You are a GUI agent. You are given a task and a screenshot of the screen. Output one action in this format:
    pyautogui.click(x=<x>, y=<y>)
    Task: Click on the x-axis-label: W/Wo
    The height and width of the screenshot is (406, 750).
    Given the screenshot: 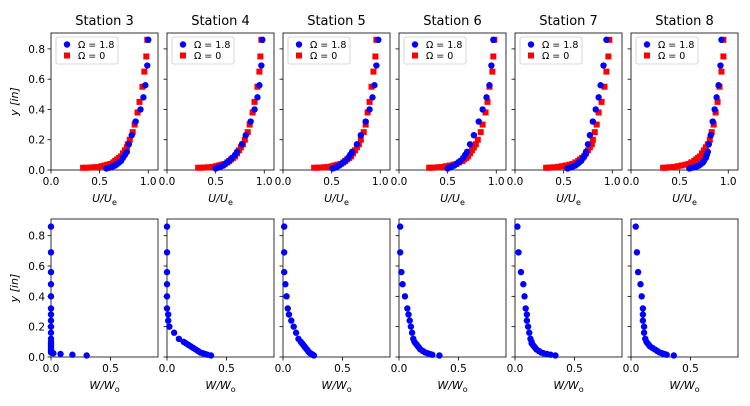 What is the action you would take?
    pyautogui.click(x=104, y=386)
    